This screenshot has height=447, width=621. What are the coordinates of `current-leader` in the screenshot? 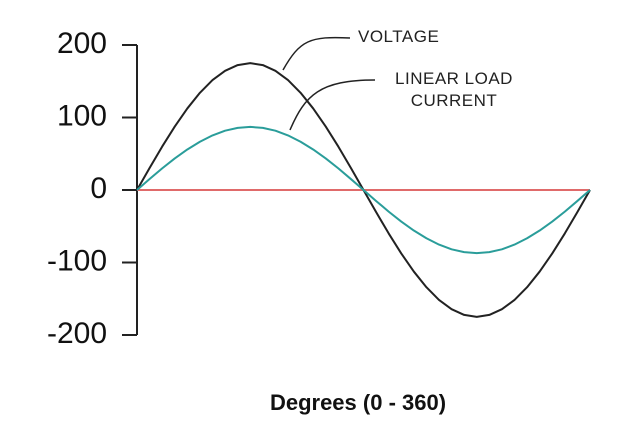 It's located at (332, 105).